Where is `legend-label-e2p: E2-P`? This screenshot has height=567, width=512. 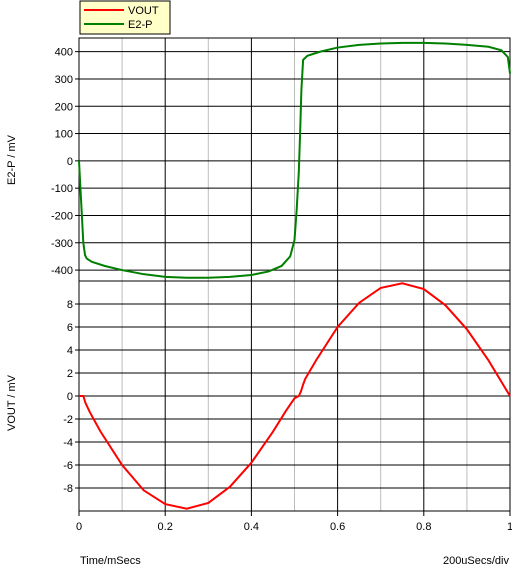
legend-label-e2p: E2-P is located at coordinates (140, 25).